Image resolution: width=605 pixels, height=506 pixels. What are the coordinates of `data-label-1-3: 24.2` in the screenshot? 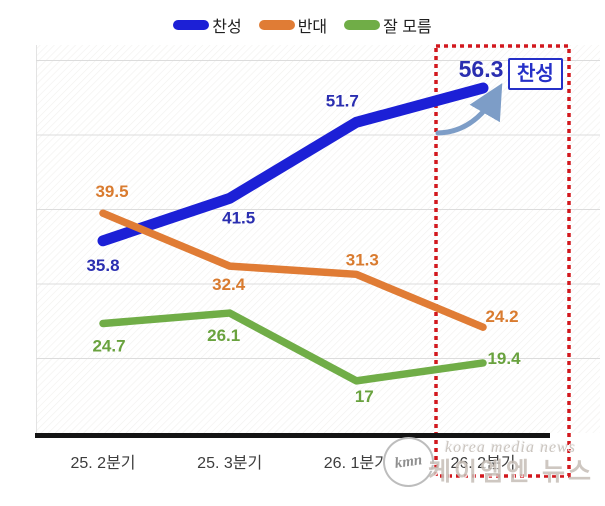 It's located at (501, 316).